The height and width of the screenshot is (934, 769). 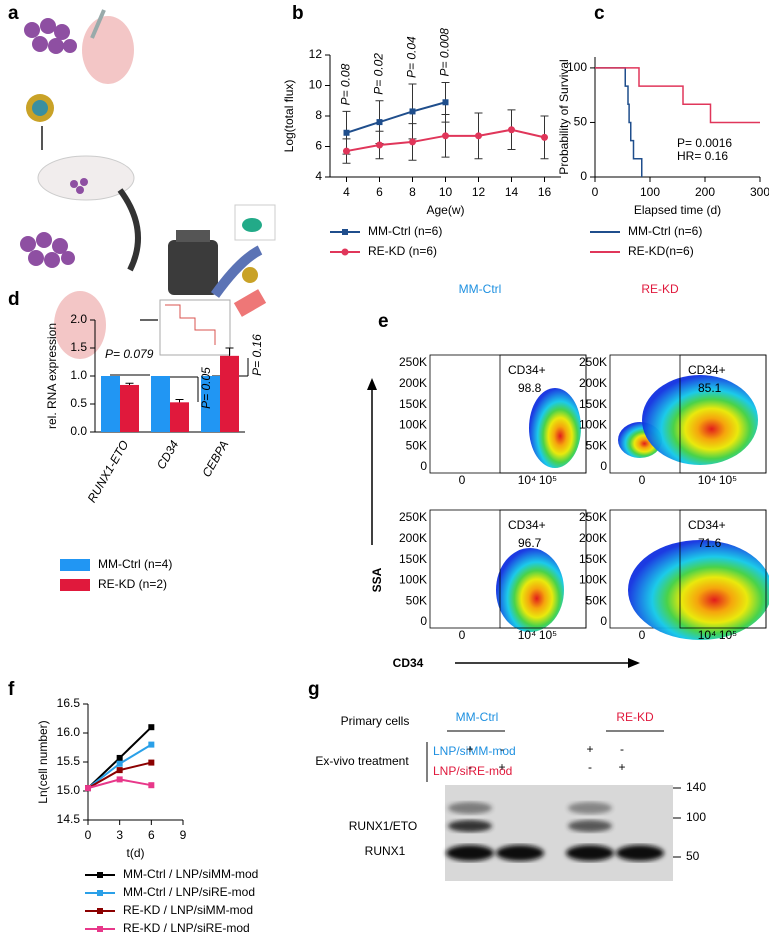 I want to click on legend-label: MM-Ctrl / LNP/siMM-mod, so click(x=190, y=874).